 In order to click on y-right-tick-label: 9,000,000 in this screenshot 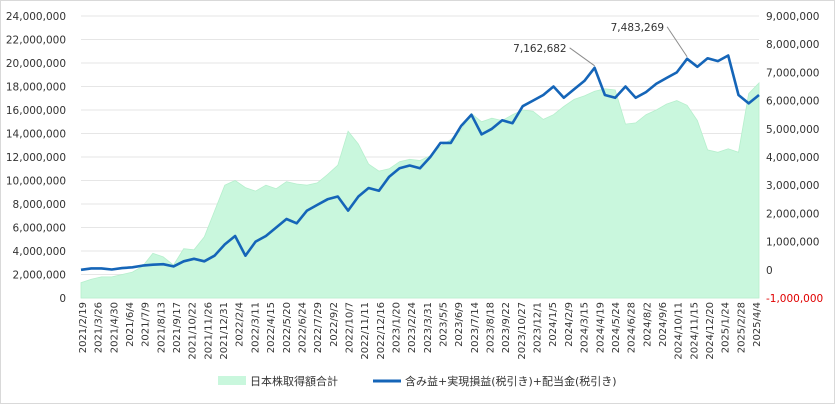, I will do `click(792, 17)`.